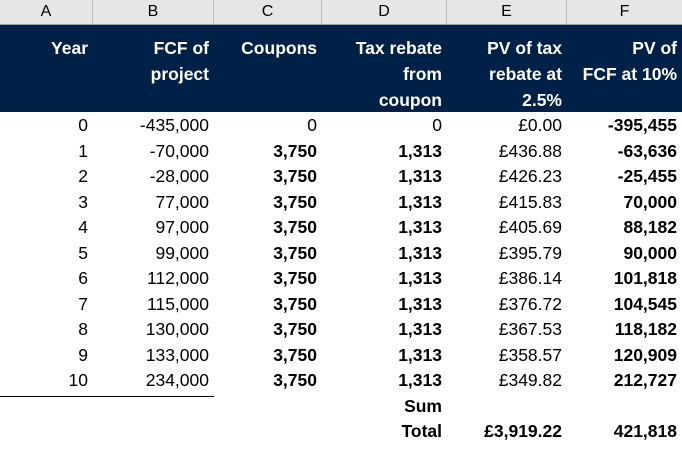 This screenshot has height=450, width=682. I want to click on cell-fcf: 97,000, so click(182, 227).